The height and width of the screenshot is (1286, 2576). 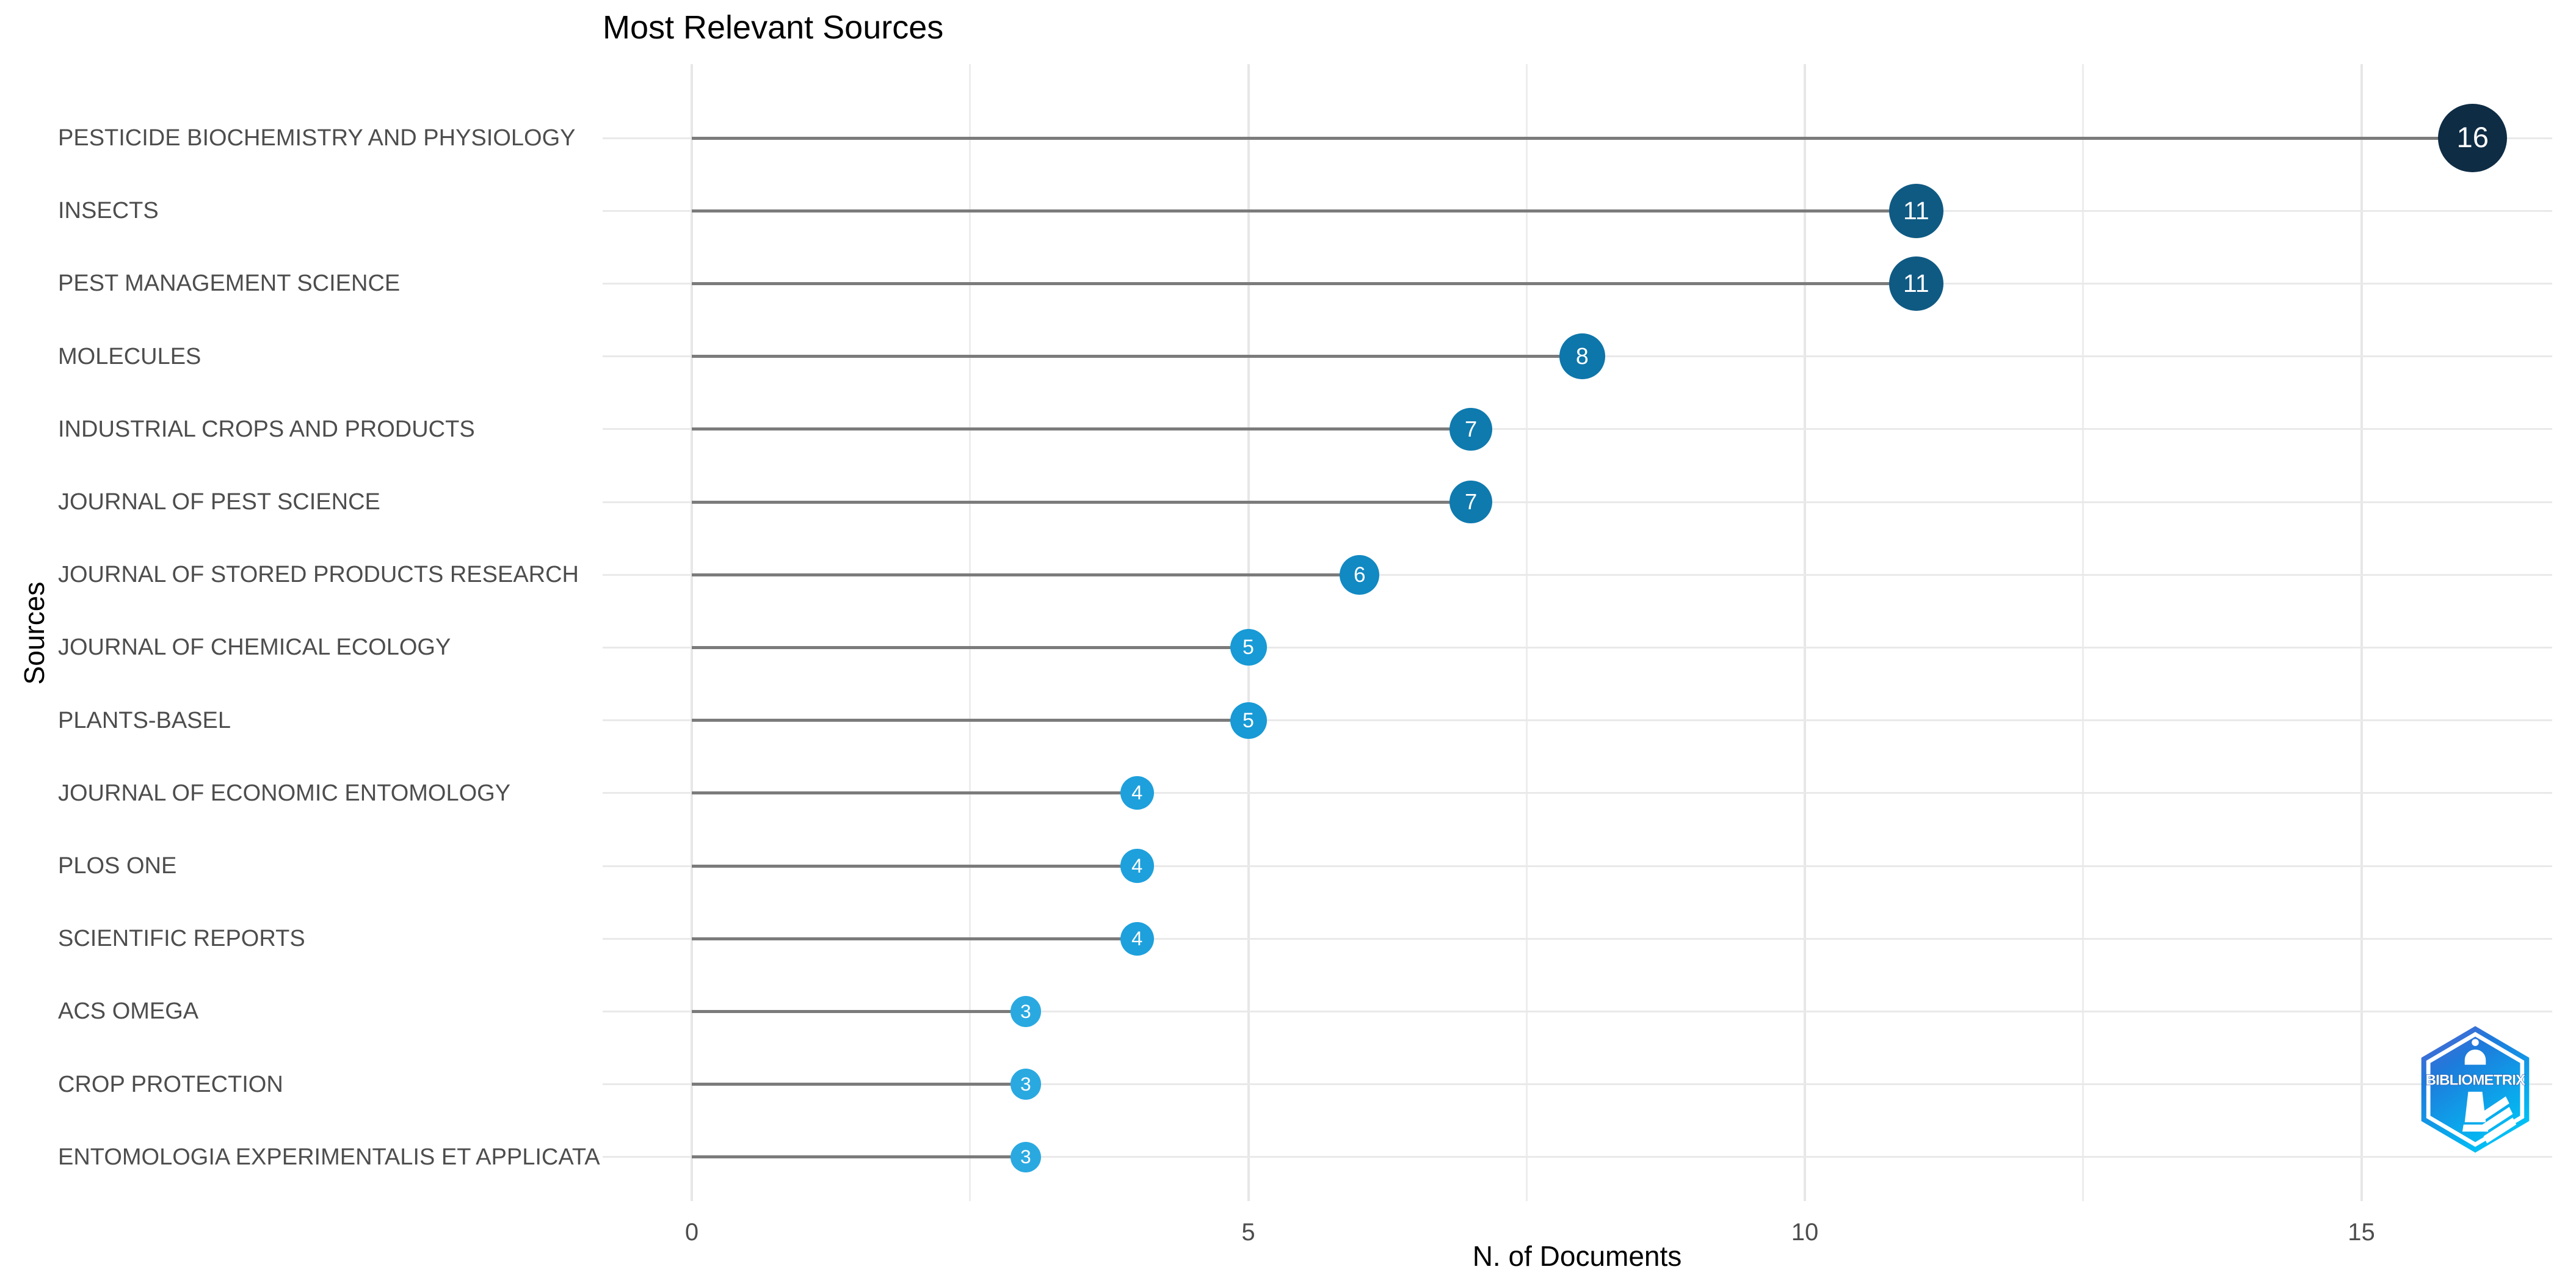 What do you see at coordinates (1582, 356) in the screenshot?
I see `data-point: 8` at bounding box center [1582, 356].